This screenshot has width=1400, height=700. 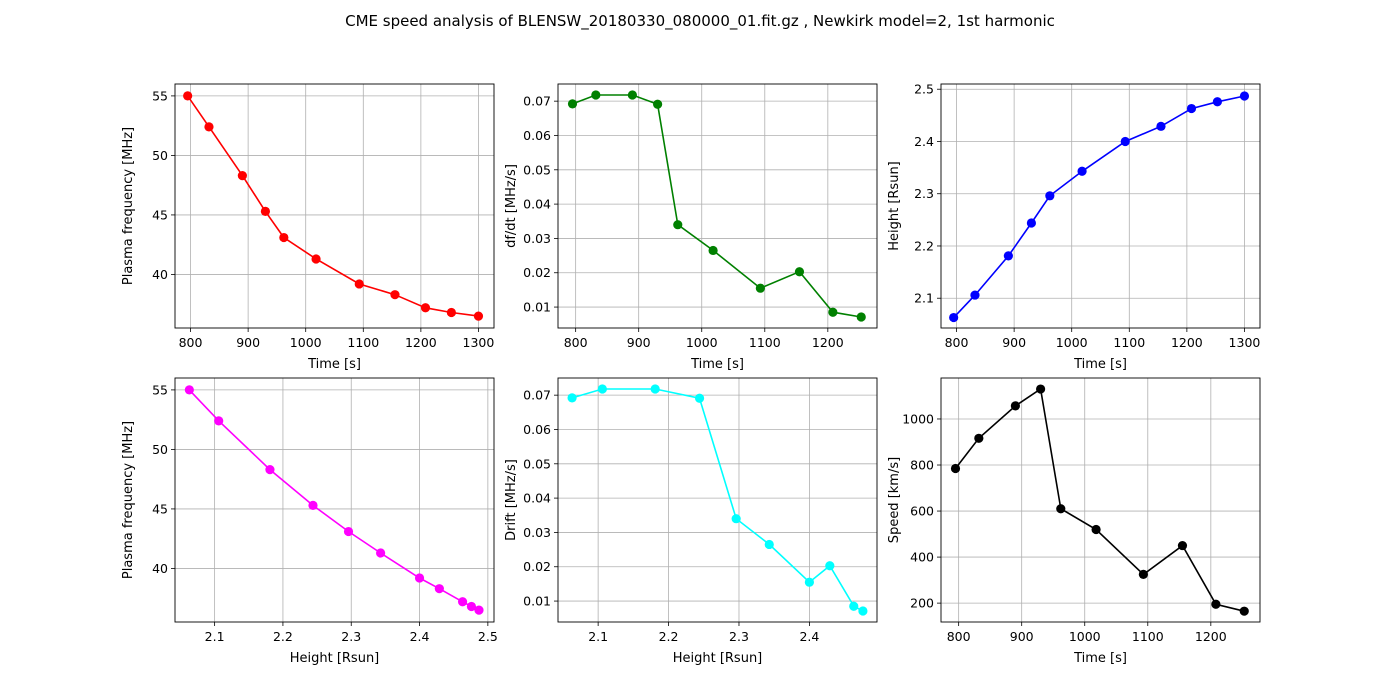 What do you see at coordinates (922, 603) in the screenshot?
I see `y-tick-label: 200` at bounding box center [922, 603].